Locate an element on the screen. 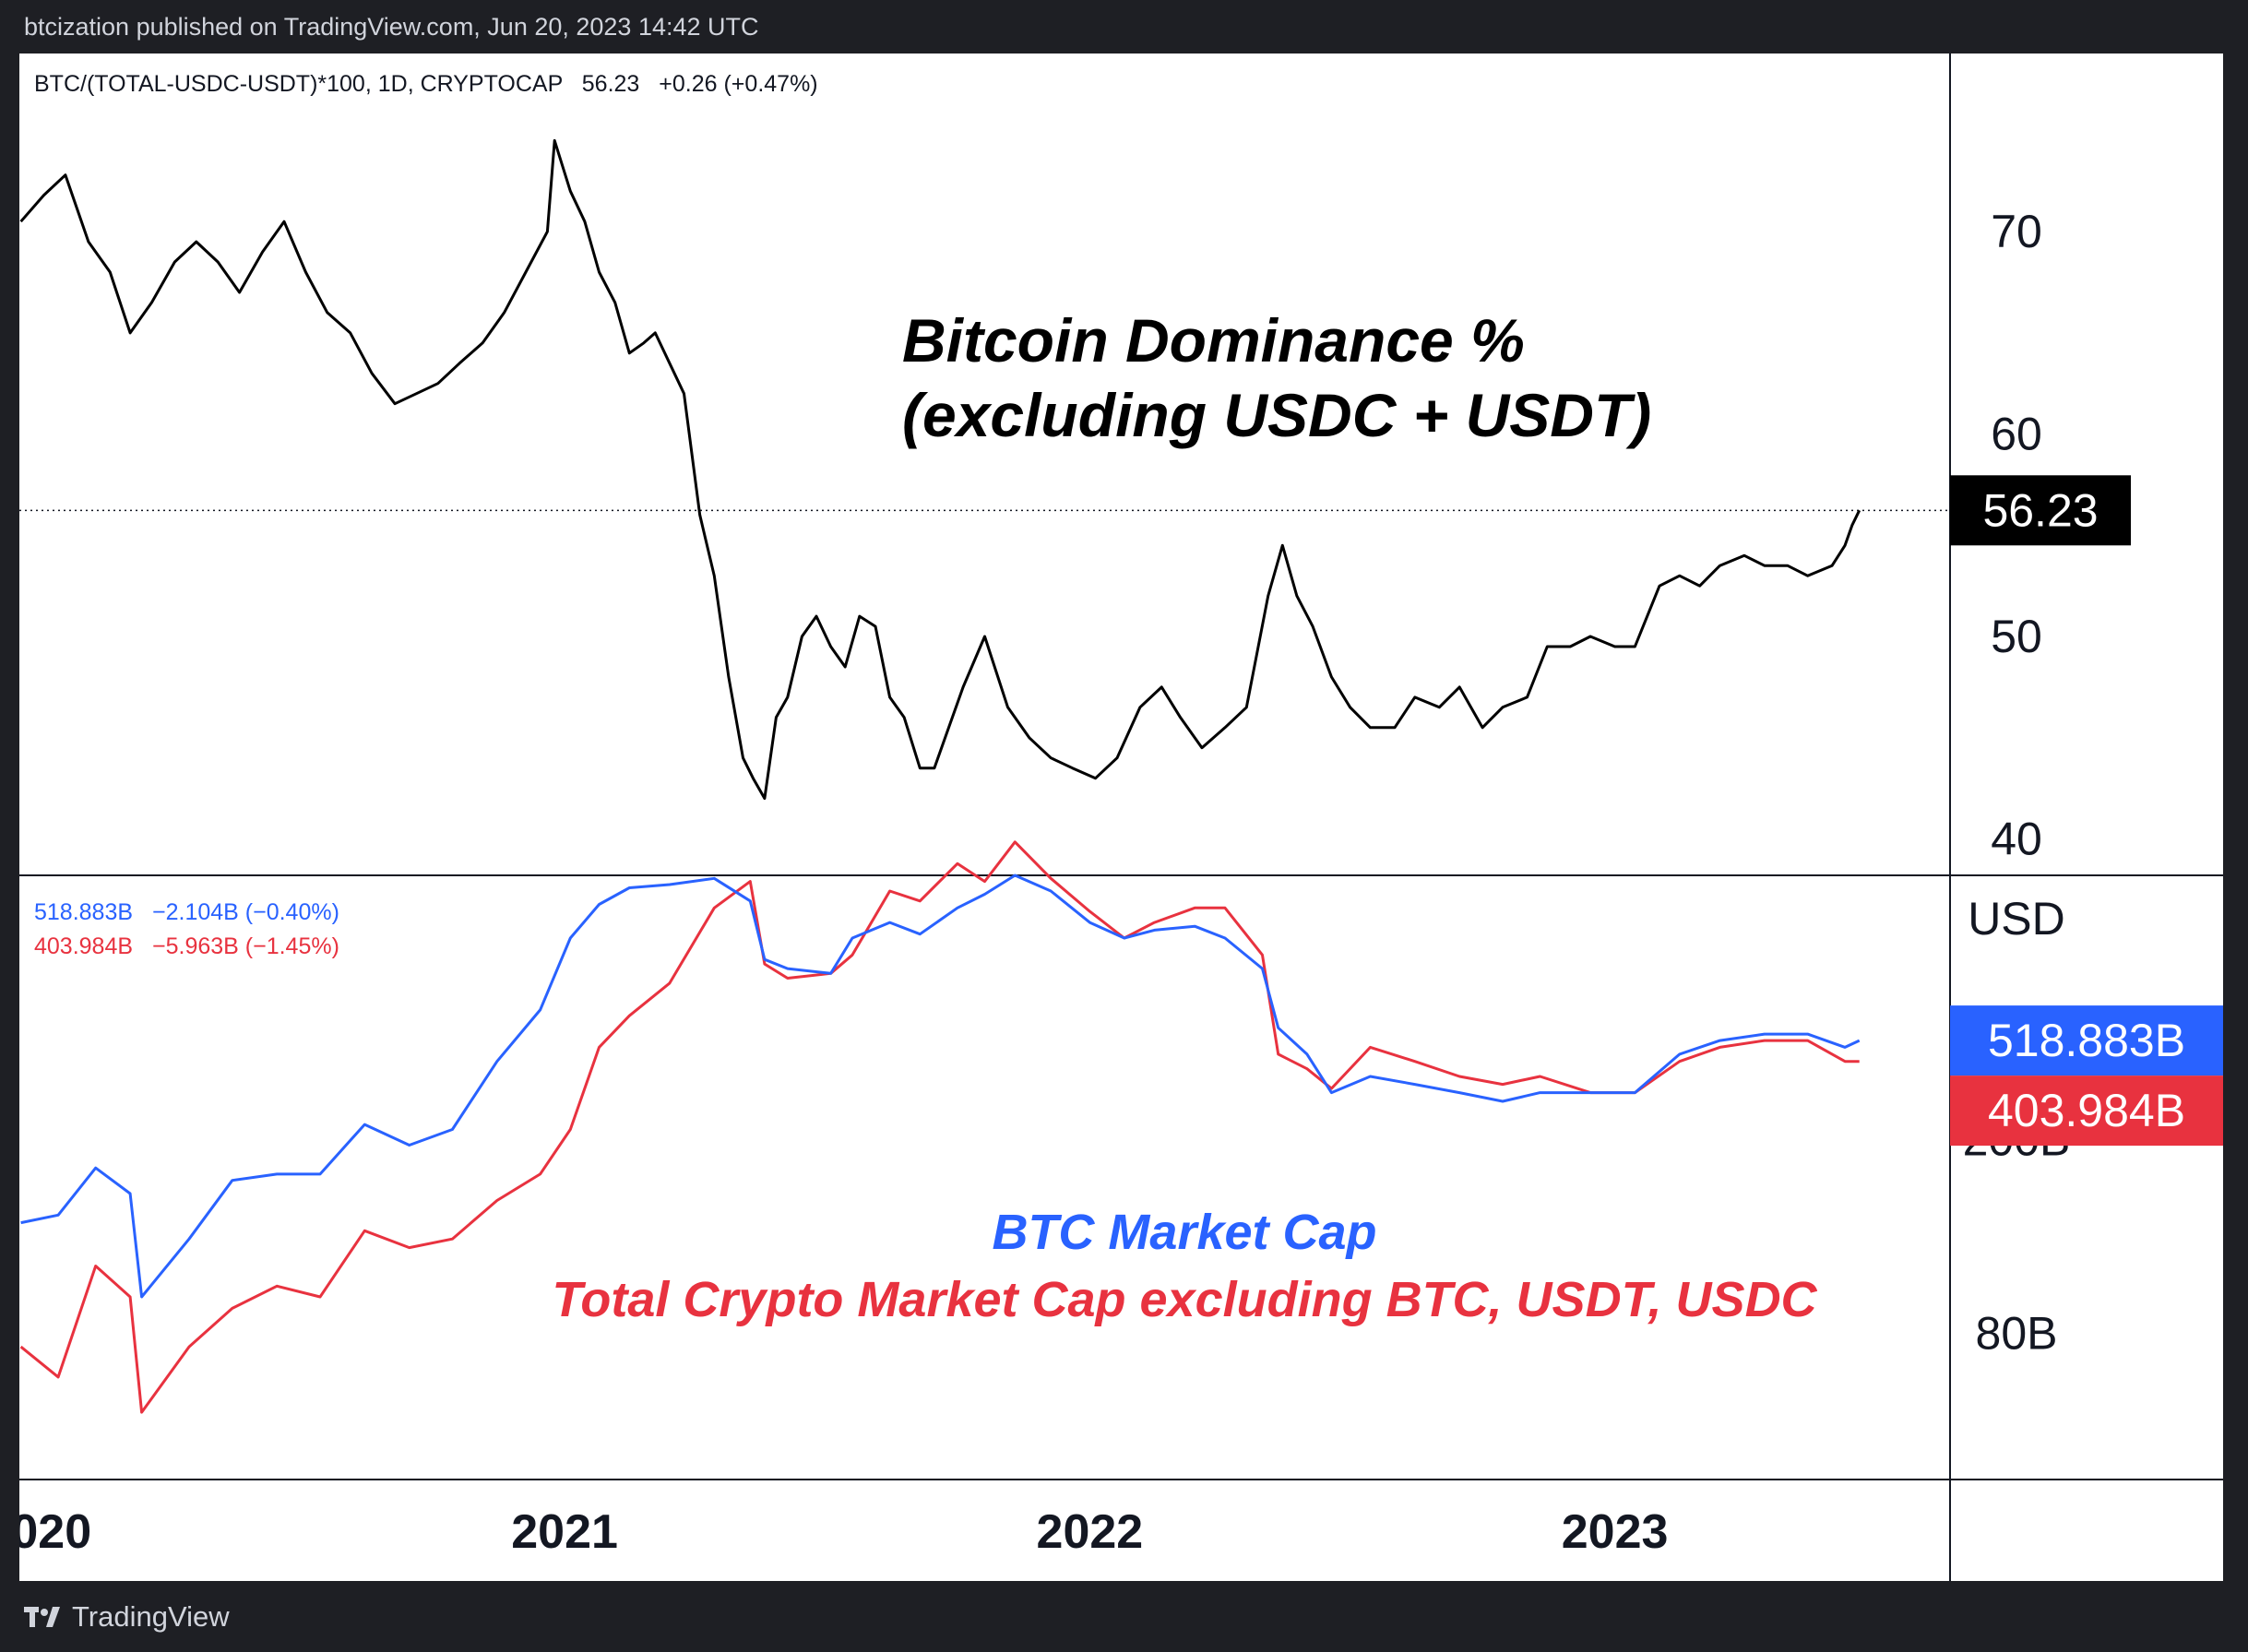  last-value-tag-text: 403.984B is located at coordinates (2086, 1110).